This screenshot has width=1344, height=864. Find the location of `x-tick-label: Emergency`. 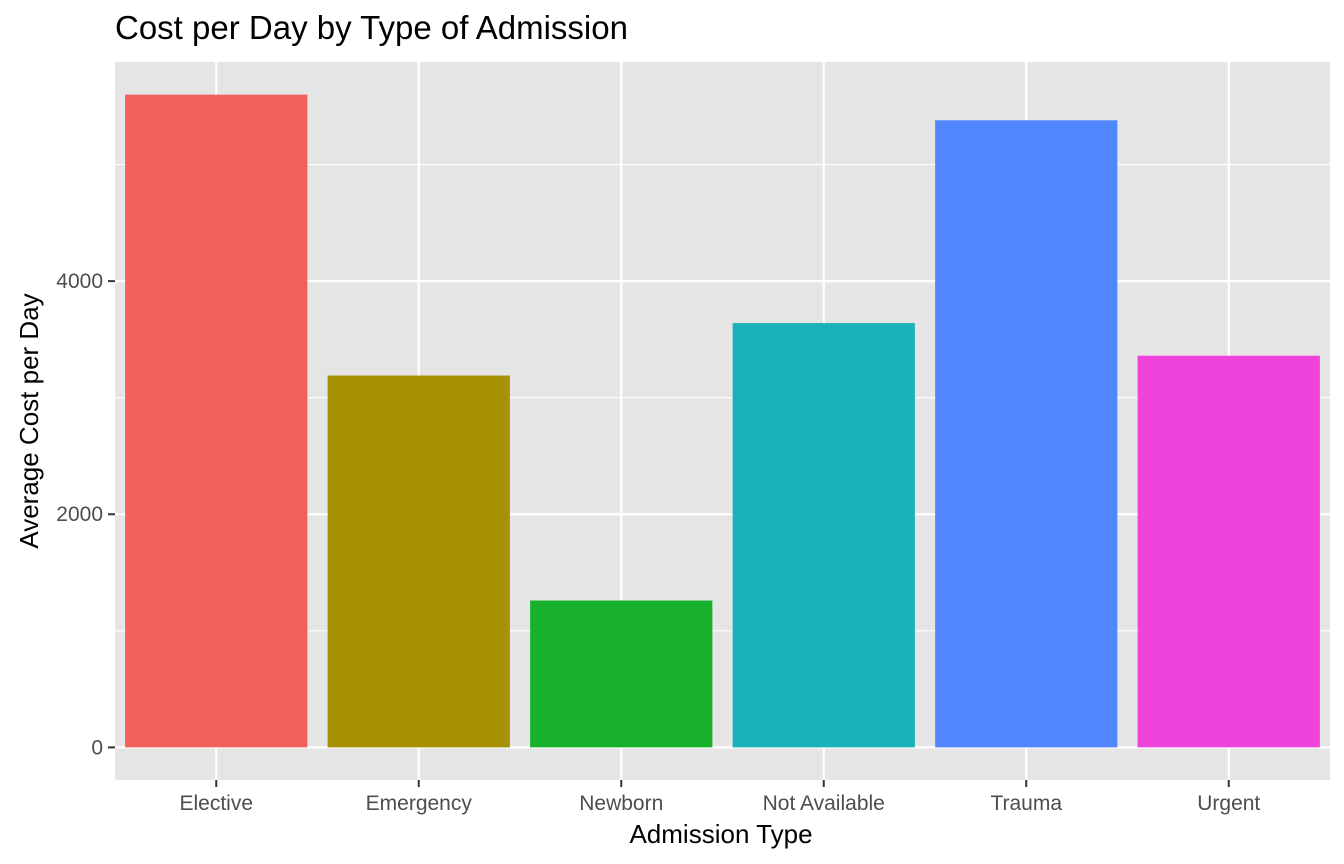

x-tick-label: Emergency is located at coordinates (419, 803).